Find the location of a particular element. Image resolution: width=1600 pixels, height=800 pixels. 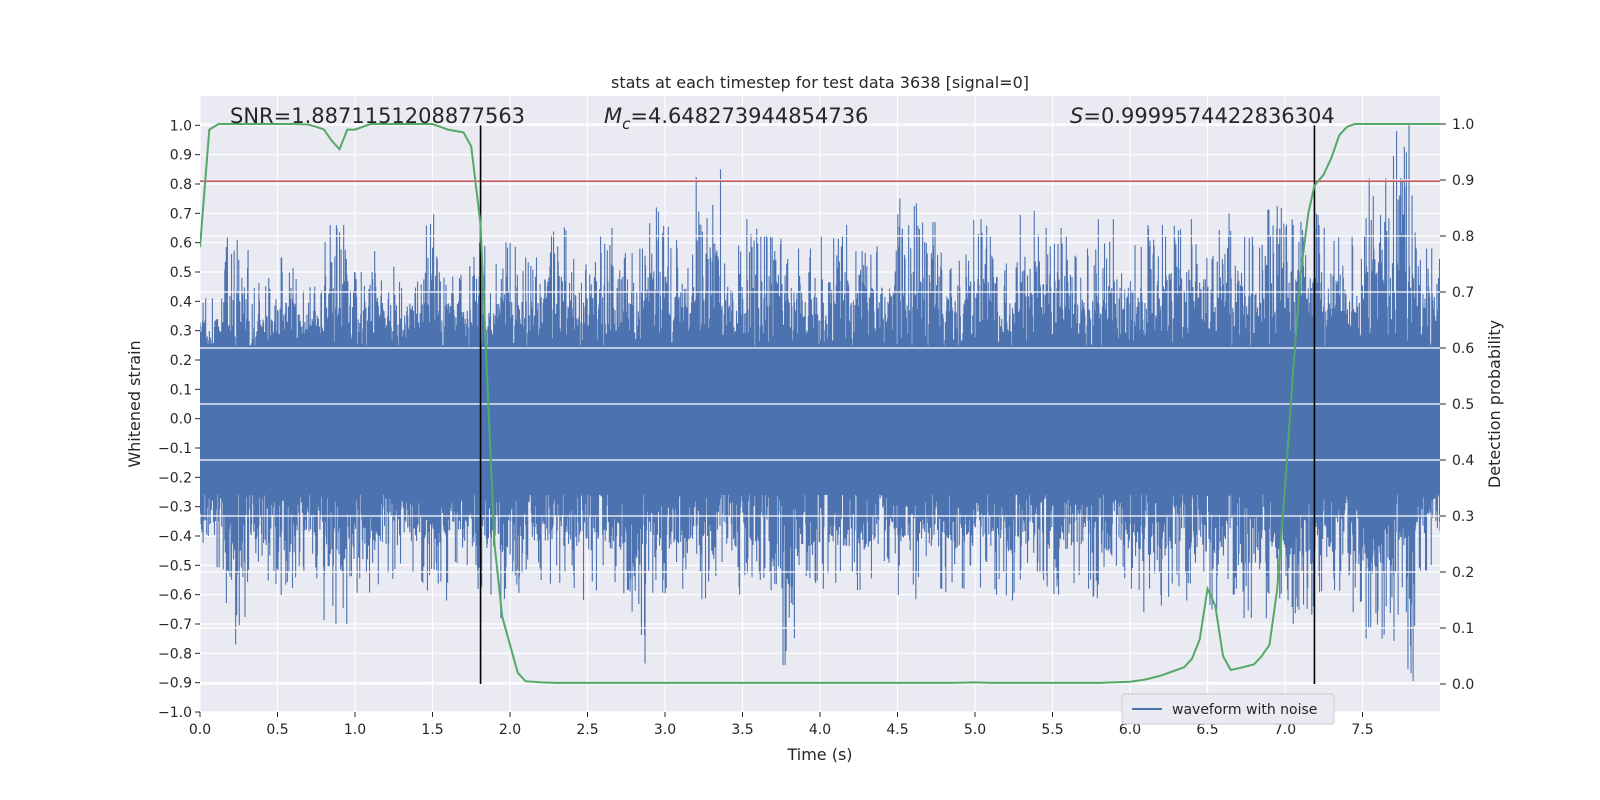

chirp-mass-annotation: Mc=4.648273944854736 is located at coordinates (736, 118).